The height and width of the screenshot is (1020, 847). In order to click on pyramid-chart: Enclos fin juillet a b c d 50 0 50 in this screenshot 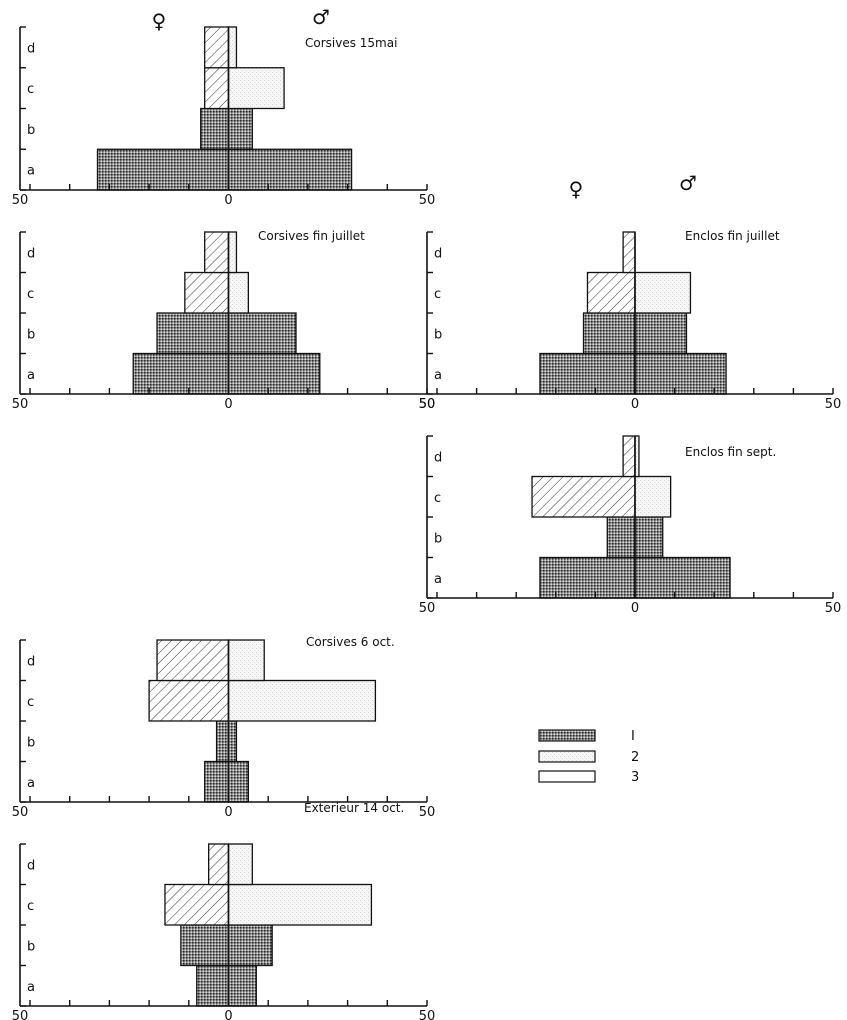, I will do `click(630, 320)`.